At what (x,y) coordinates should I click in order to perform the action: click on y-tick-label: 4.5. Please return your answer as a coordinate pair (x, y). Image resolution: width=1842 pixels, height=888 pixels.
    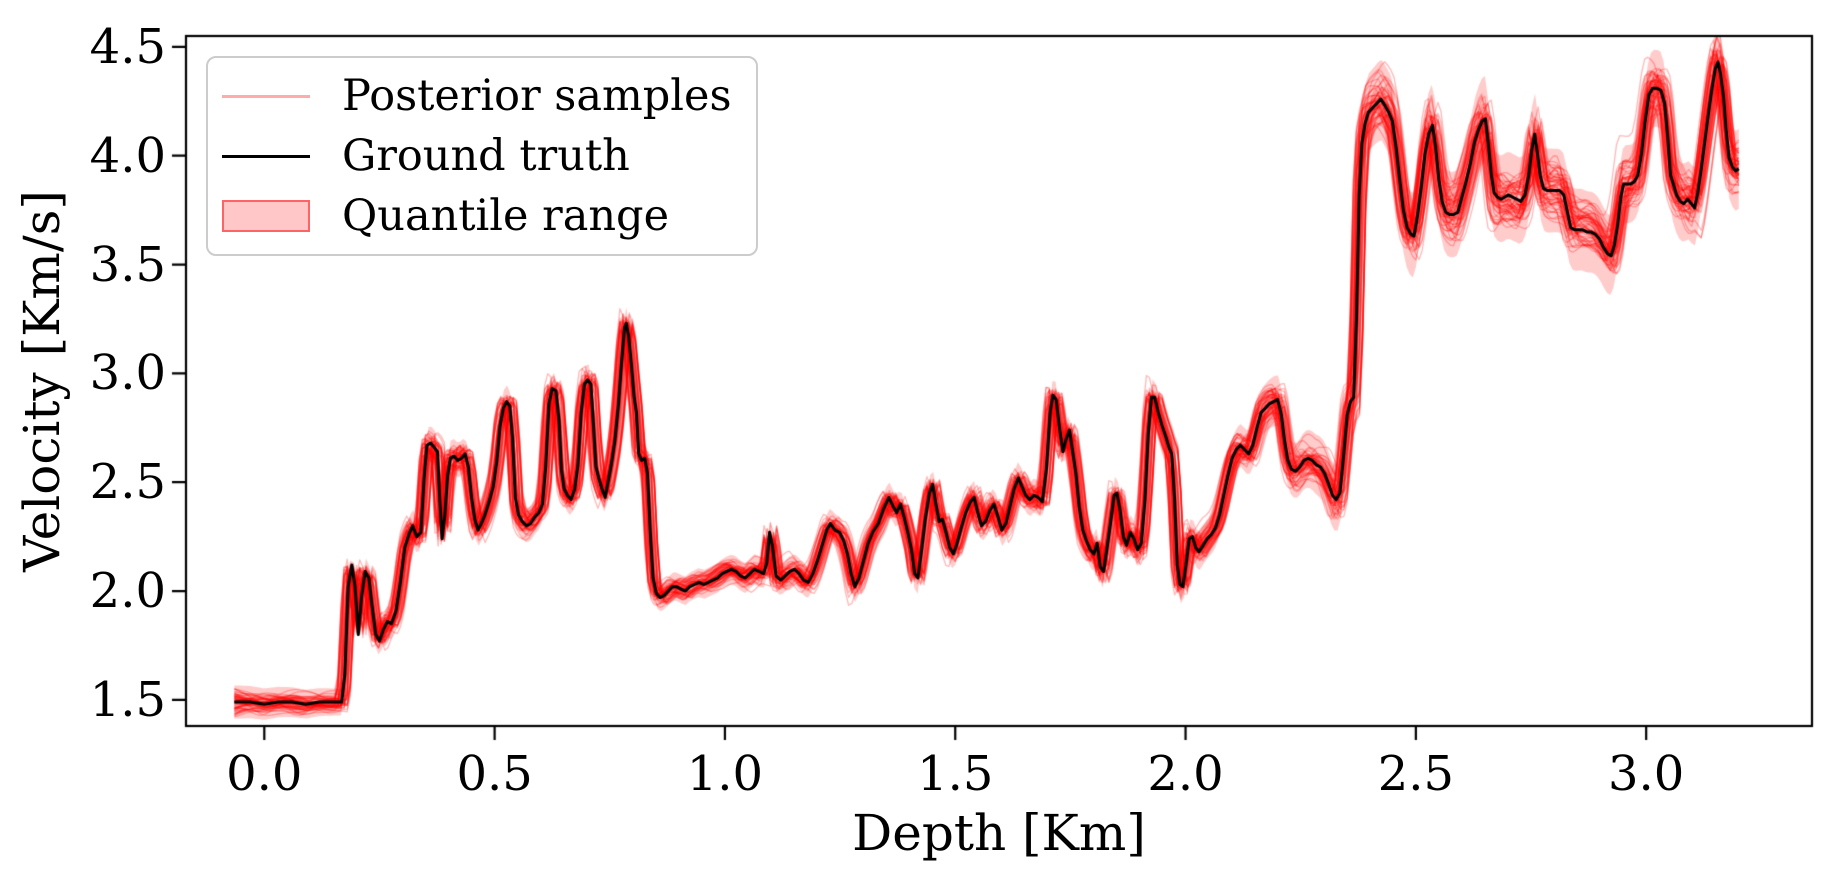
    Looking at the image, I should click on (127, 46).